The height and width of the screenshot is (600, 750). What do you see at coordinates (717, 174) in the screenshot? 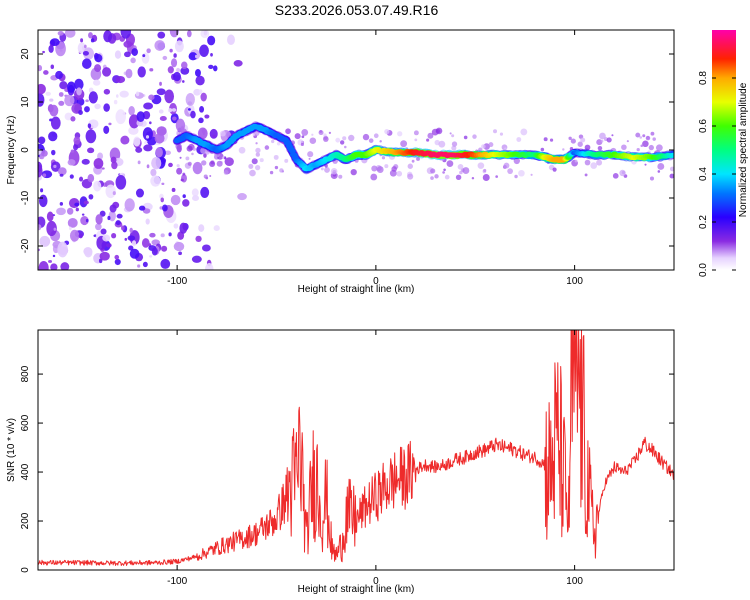
I see `colorbar-ticks: 0.0 0.2 0.4 0.6 0.8` at bounding box center [717, 174].